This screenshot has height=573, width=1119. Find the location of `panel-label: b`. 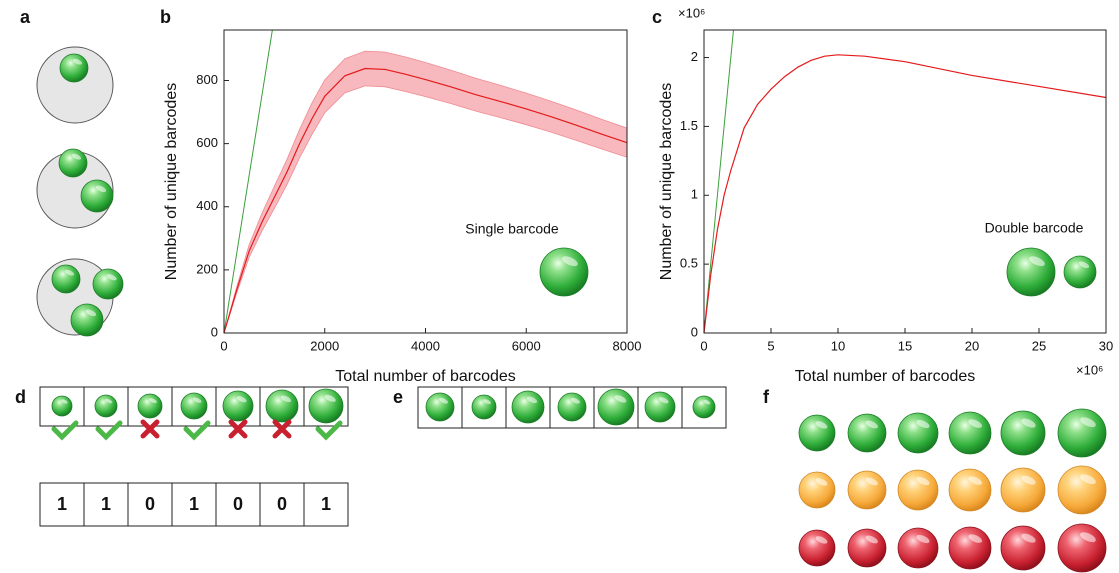

panel-label: b is located at coordinates (165, 17).